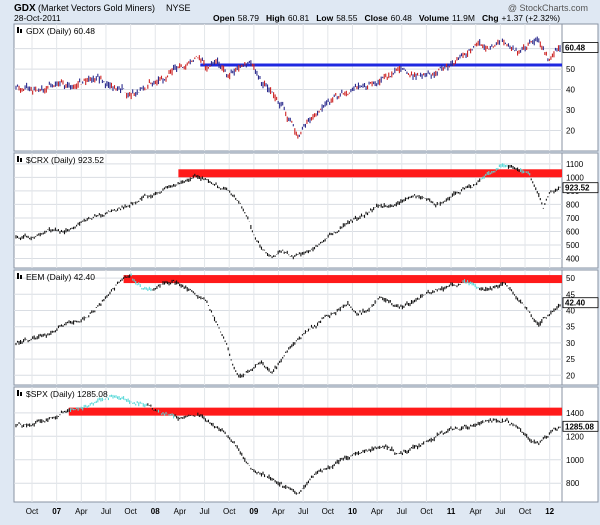 The width and height of the screenshot is (600, 525). What do you see at coordinates (531, 18) in the screenshot?
I see `quote-value-chg: +1.37 (+2.32%)` at bounding box center [531, 18].